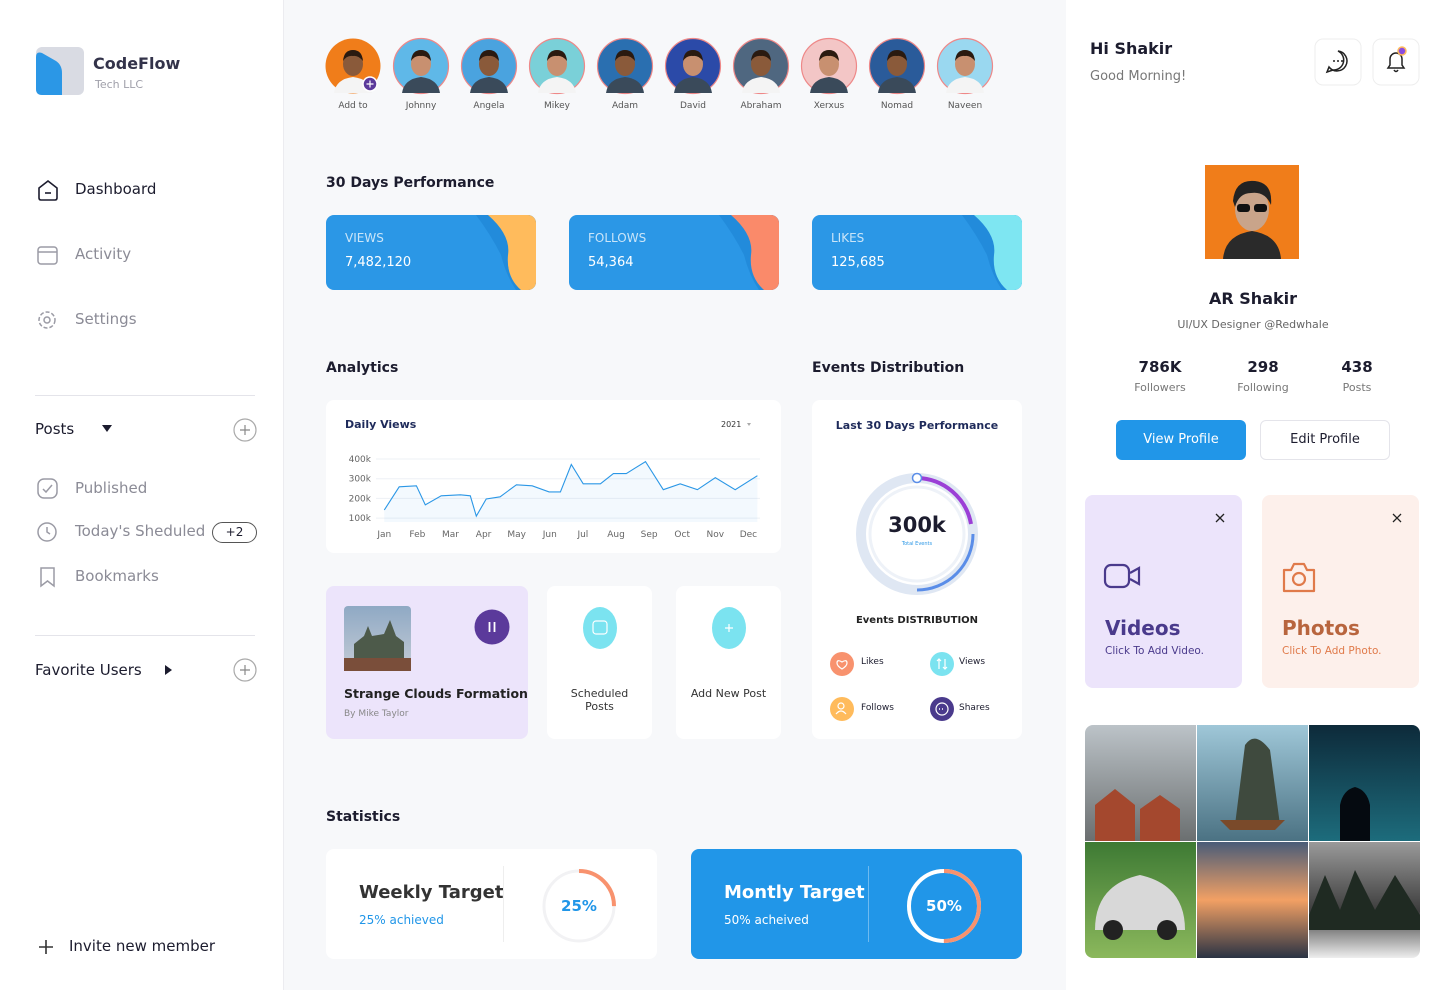 The height and width of the screenshot is (990, 1440). Describe the element at coordinates (649, 535) in the screenshot. I see `x-tick-label: Sep` at that location.